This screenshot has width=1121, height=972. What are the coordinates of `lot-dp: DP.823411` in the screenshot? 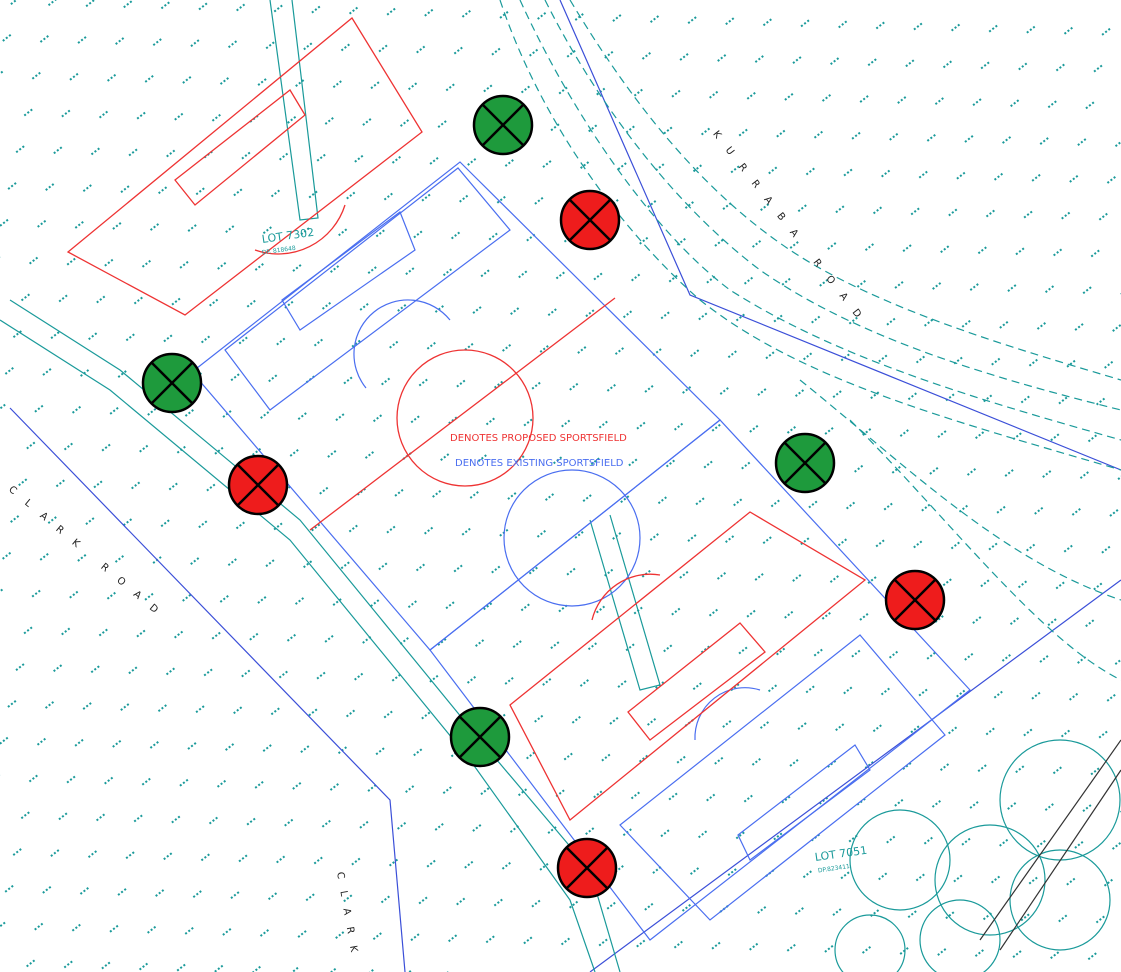 It's located at (834, 868).